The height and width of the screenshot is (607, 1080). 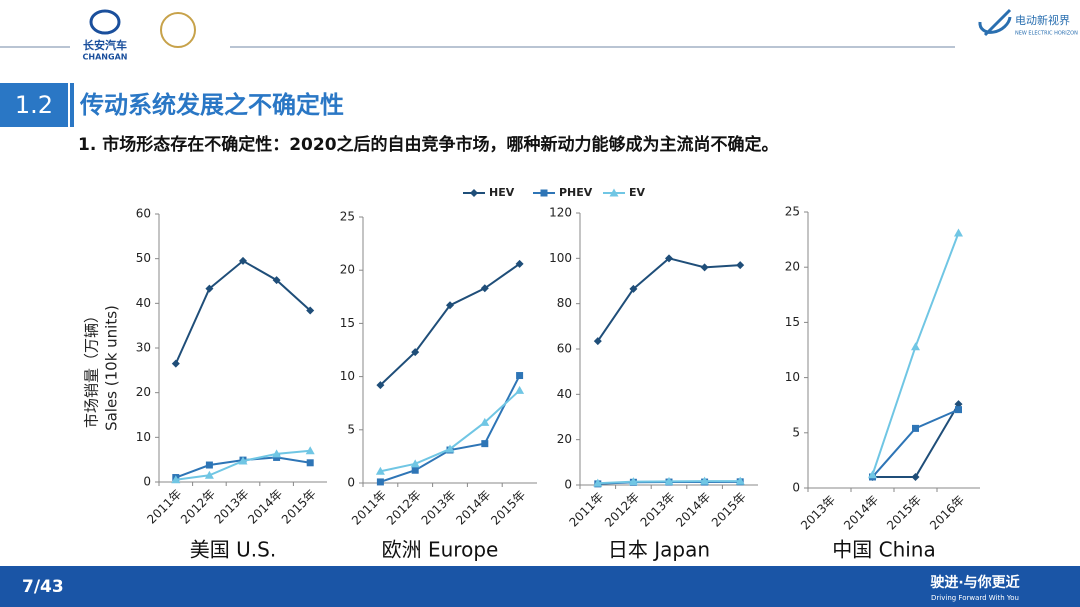 I want to click on y-axis-label: 市场销量（万辆）, so click(x=92, y=368).